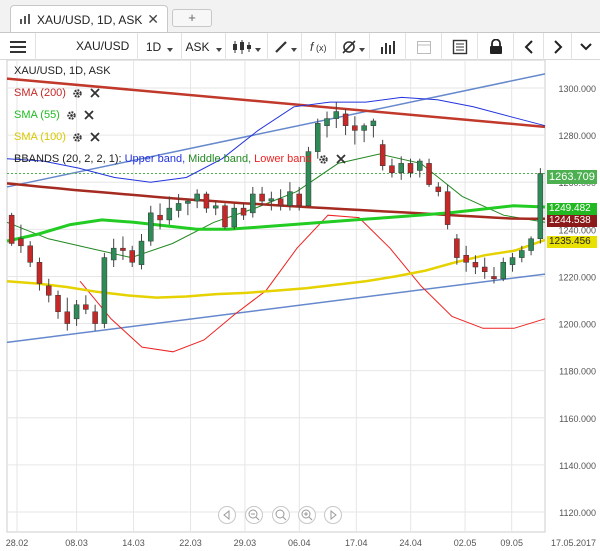 The image size is (600, 551). Describe the element at coordinates (153, 46) in the screenshot. I see `timeframe-label: 1D` at that location.